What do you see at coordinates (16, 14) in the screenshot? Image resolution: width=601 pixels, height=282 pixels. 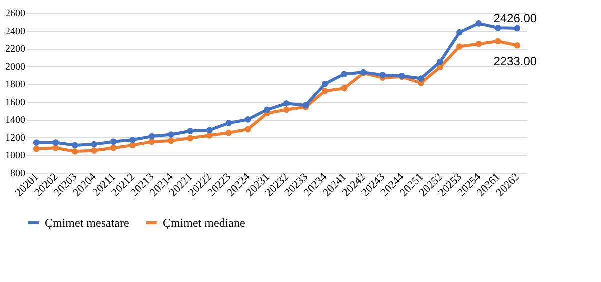 I see `y-tick-label: 2600` at bounding box center [16, 14].